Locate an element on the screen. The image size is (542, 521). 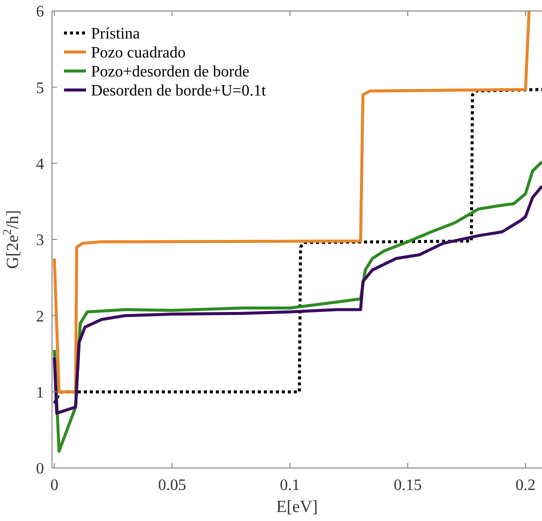
x-tick-label: 0.15 is located at coordinates (408, 485).